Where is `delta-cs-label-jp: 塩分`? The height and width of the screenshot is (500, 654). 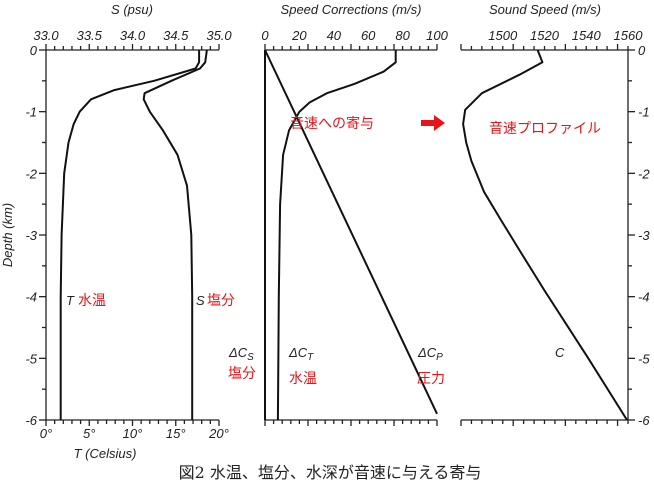 delta-cs-label-jp: 塩分 is located at coordinates (242, 374).